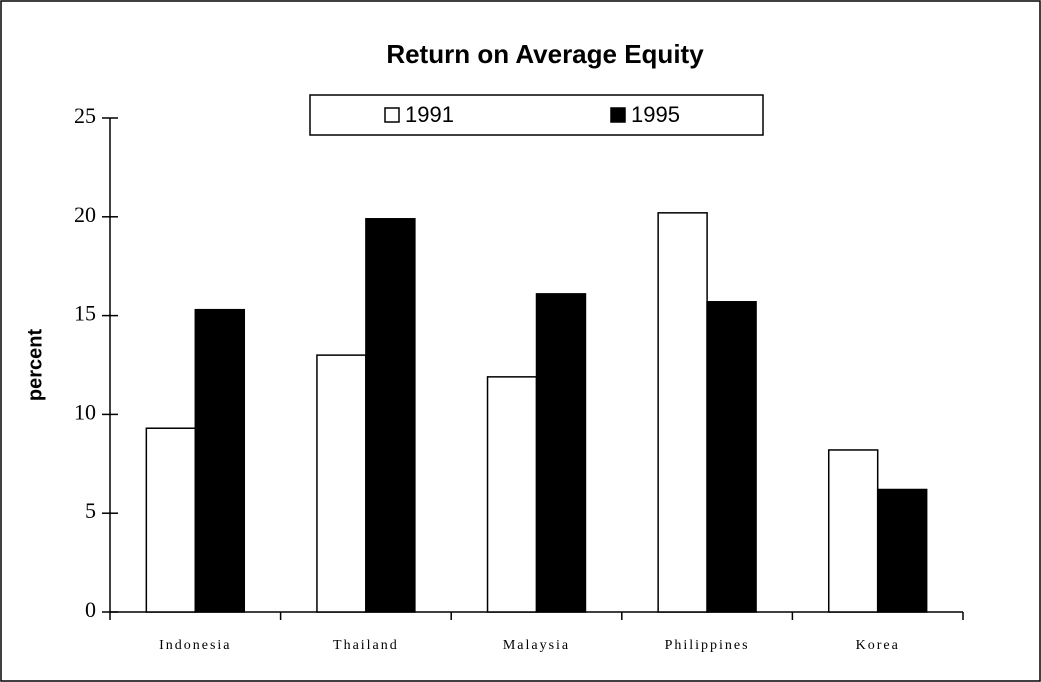 The height and width of the screenshot is (682, 1041). What do you see at coordinates (85, 214) in the screenshot?
I see `y-tick-label: 20` at bounding box center [85, 214].